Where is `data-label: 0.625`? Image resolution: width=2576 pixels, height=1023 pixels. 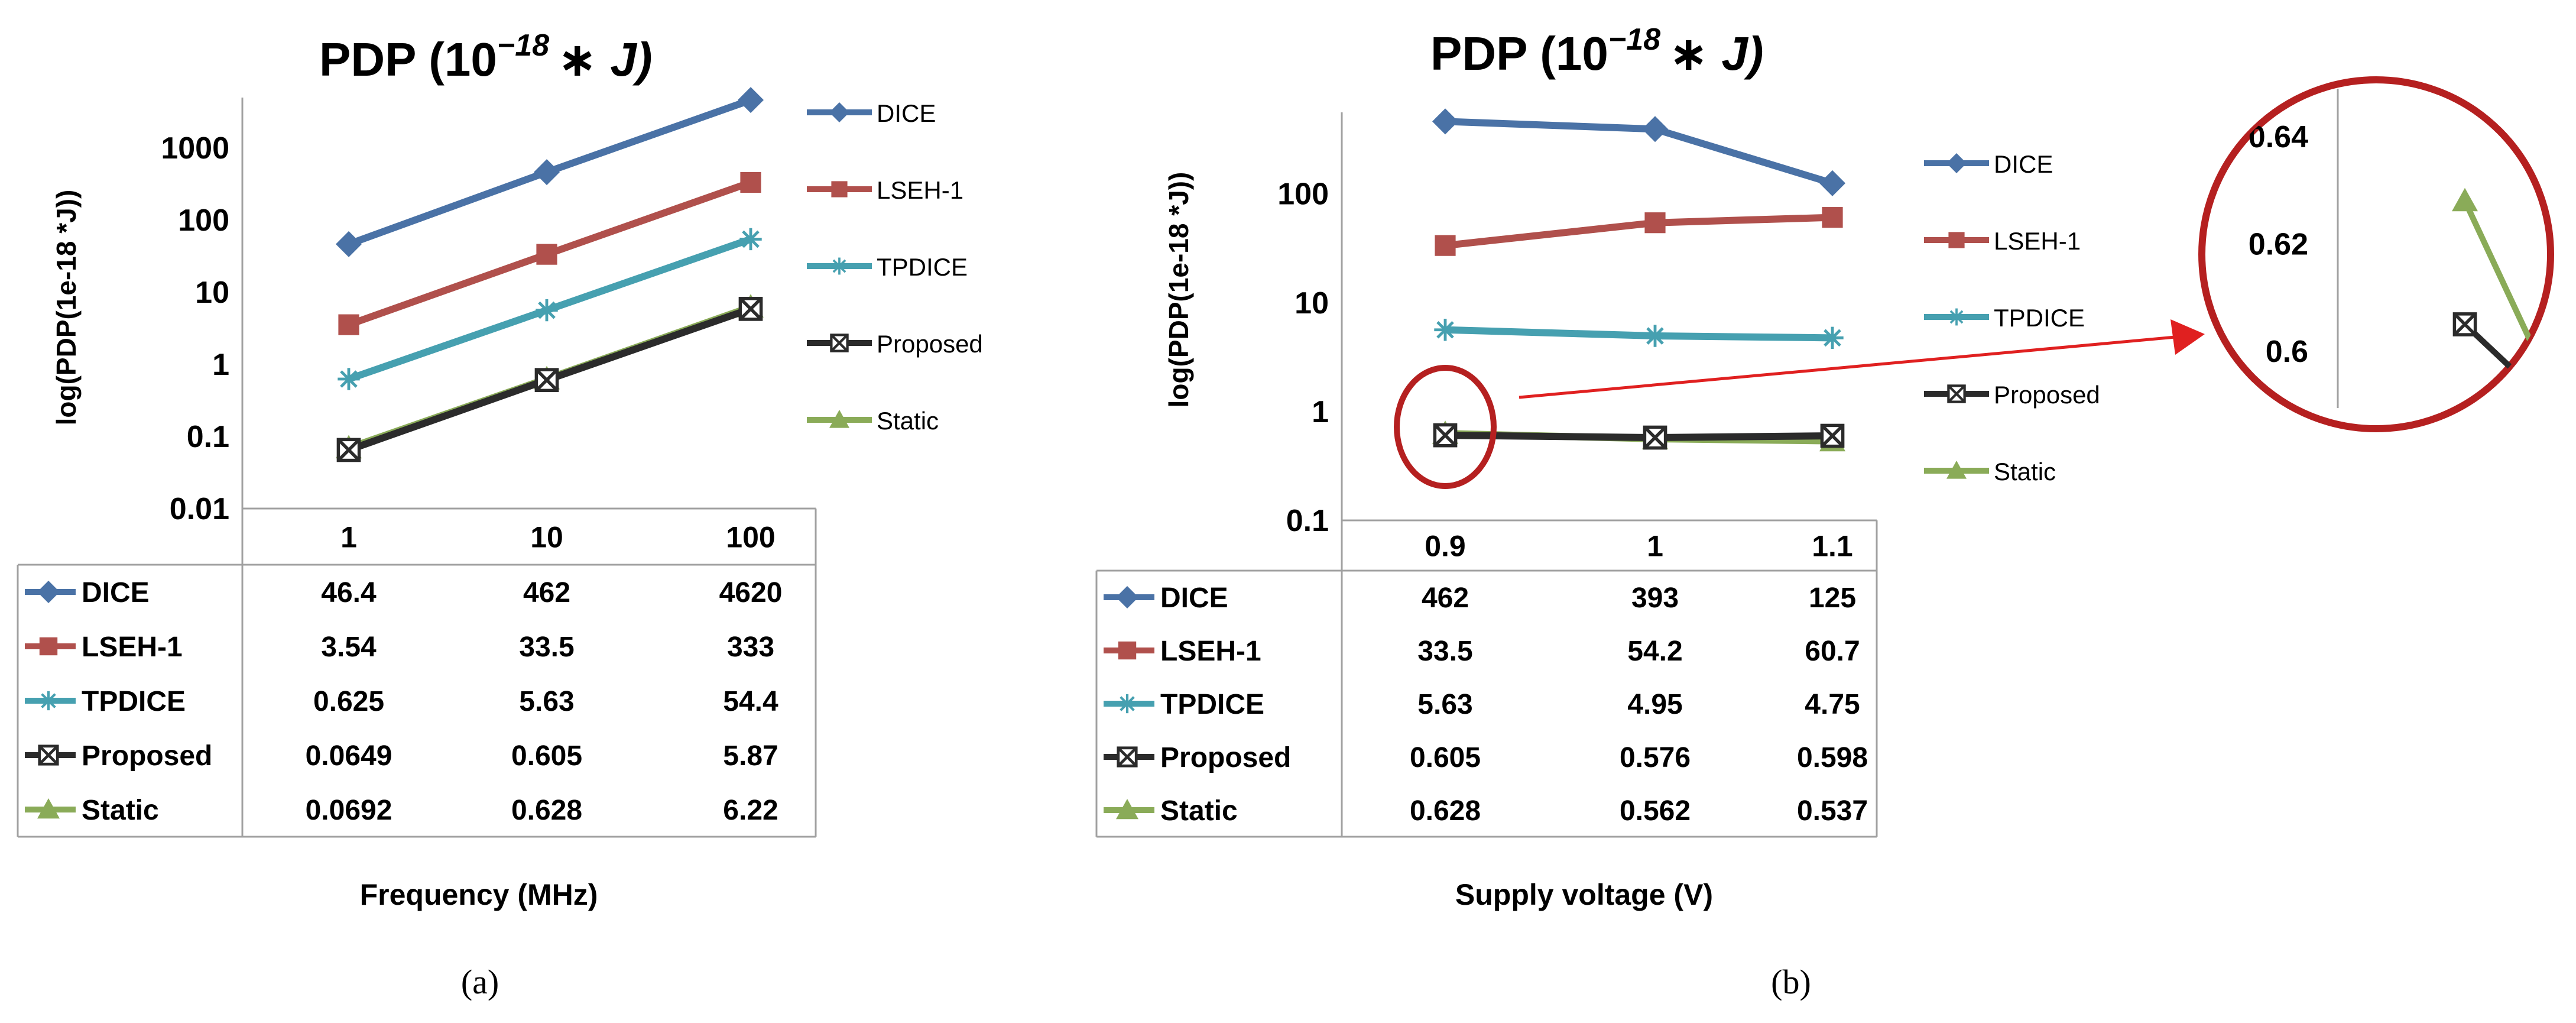
data-label: 0.625 is located at coordinates (348, 701).